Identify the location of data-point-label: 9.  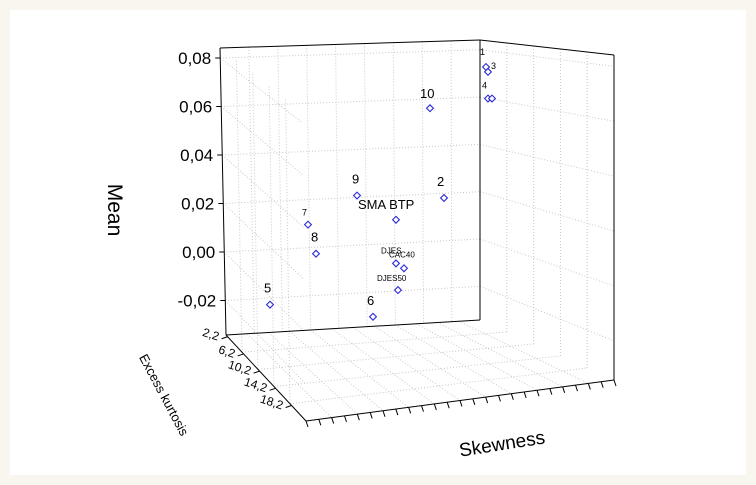
(355, 179).